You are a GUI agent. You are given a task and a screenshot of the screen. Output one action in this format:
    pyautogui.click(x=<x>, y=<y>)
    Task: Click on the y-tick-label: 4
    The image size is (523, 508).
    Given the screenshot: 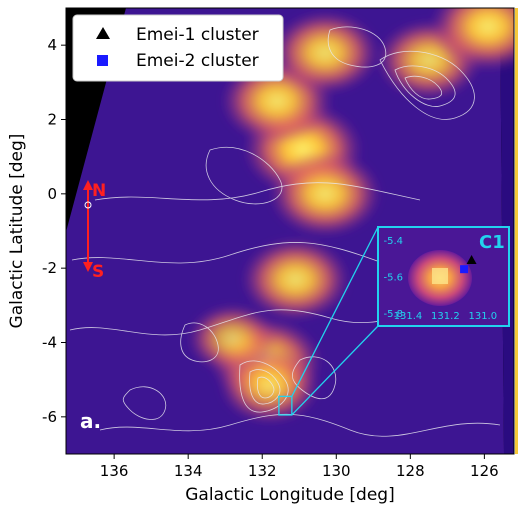 What is the action you would take?
    pyautogui.click(x=52, y=45)
    